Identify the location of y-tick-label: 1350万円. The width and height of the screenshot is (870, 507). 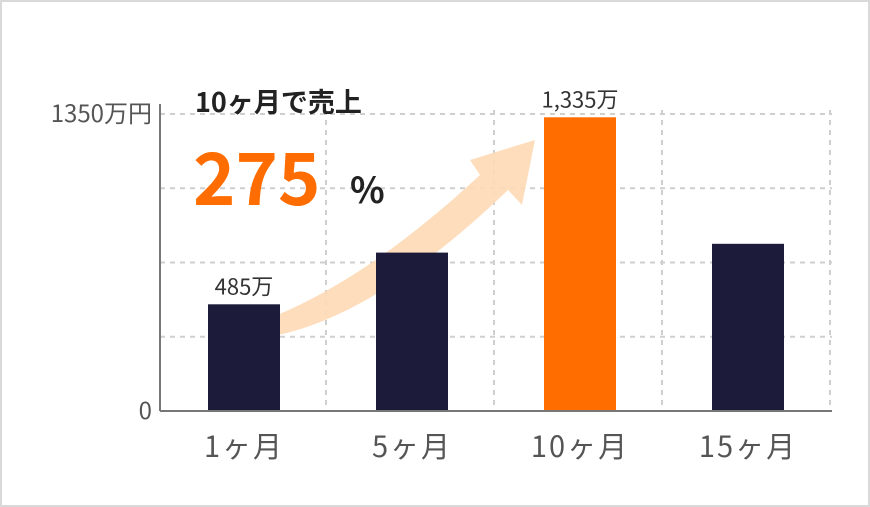
(101, 111).